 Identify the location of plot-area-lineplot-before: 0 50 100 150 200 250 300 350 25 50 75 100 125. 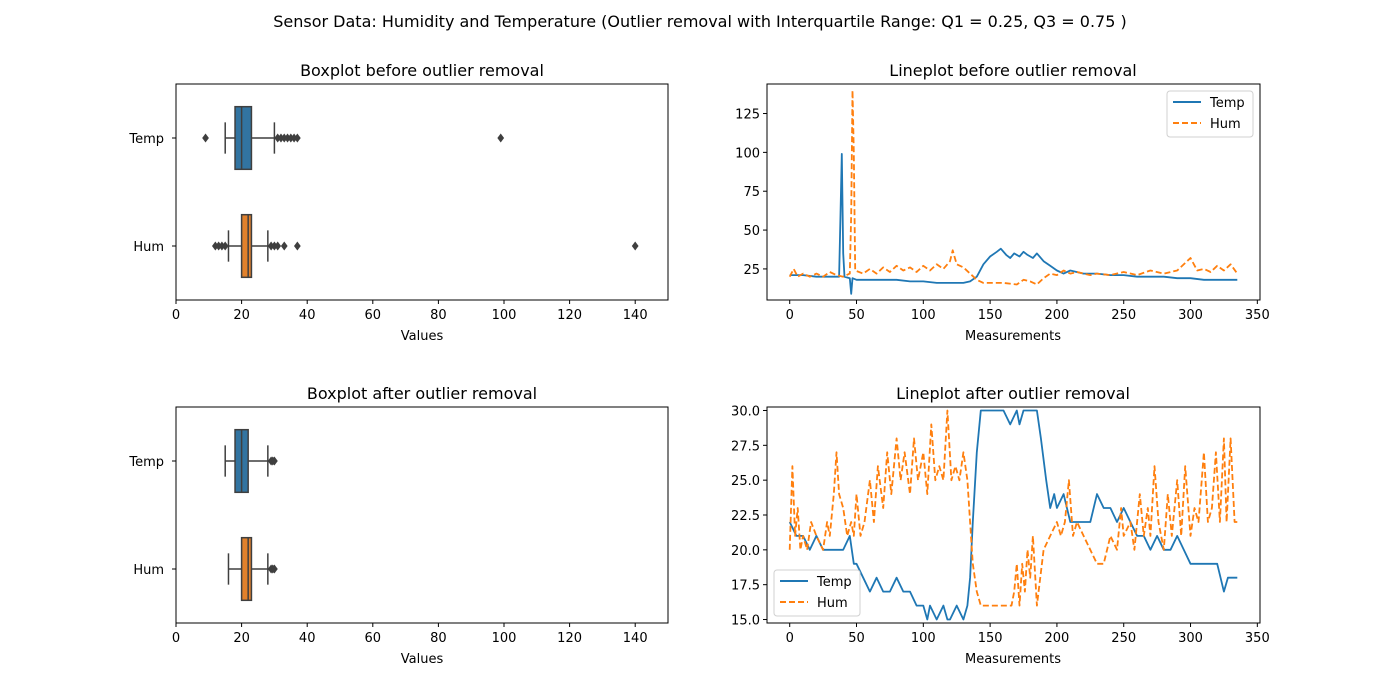
(1002, 206).